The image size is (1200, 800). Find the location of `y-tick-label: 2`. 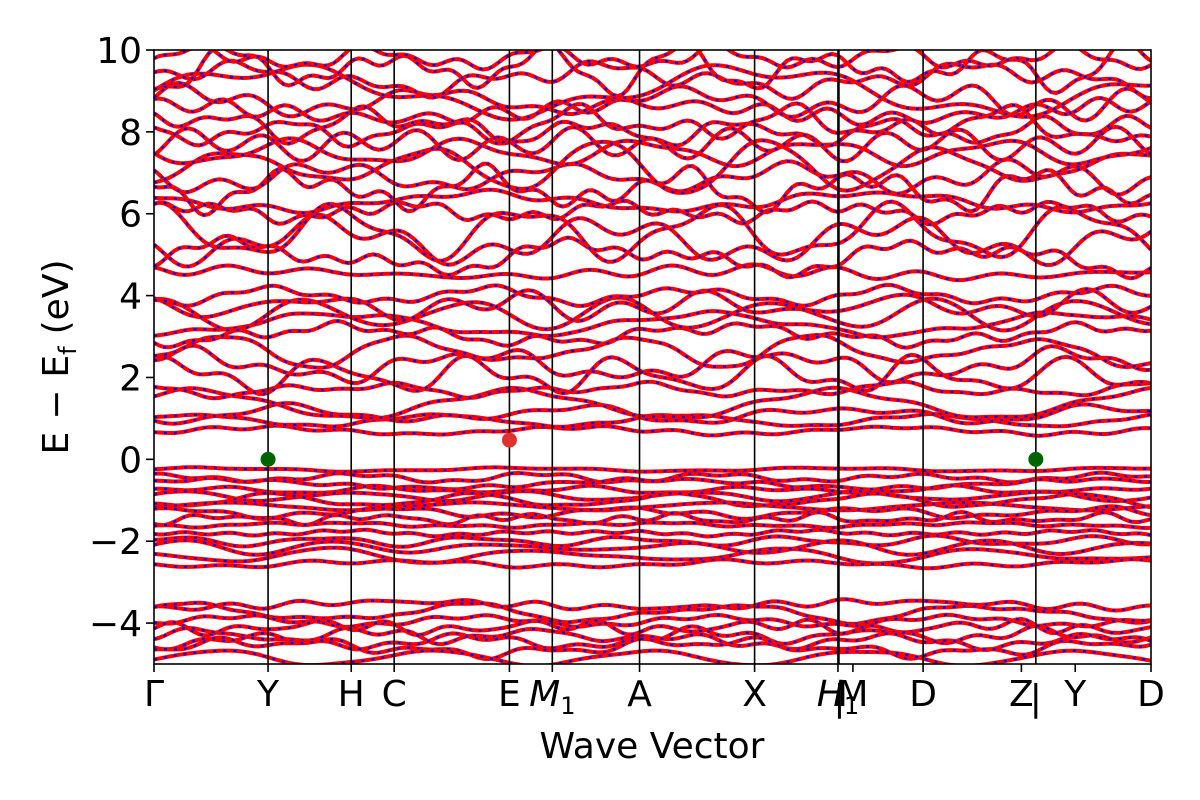

y-tick-label: 2 is located at coordinates (130, 378).